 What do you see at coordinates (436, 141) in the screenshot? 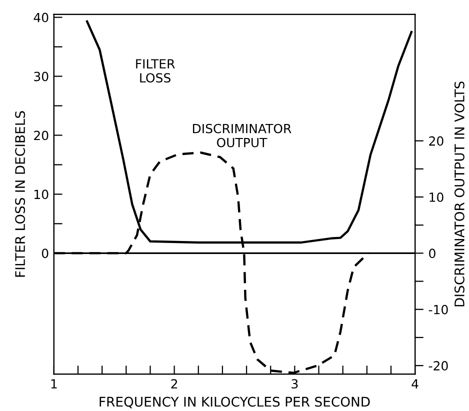
I see `y2-tick-label: 20` at bounding box center [436, 141].